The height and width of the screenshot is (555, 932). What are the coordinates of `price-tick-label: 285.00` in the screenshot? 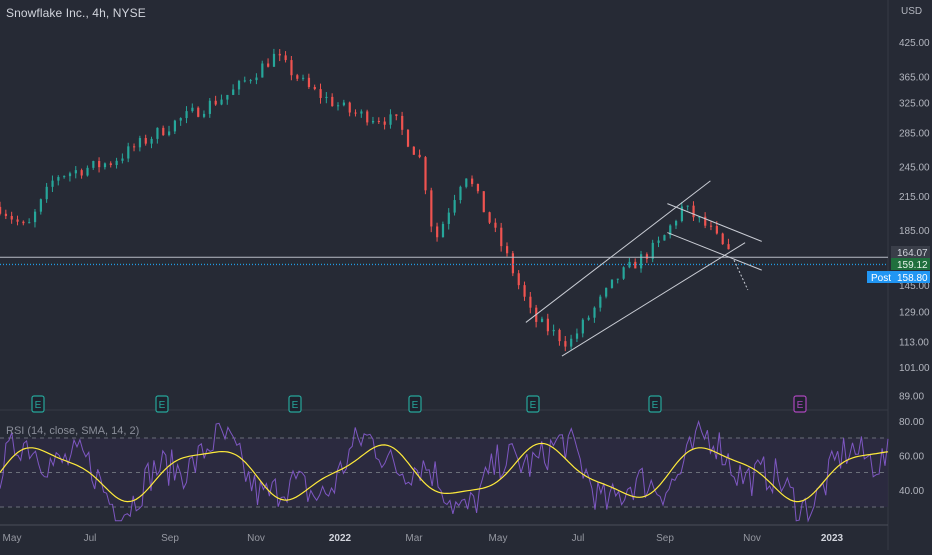 It's located at (914, 133).